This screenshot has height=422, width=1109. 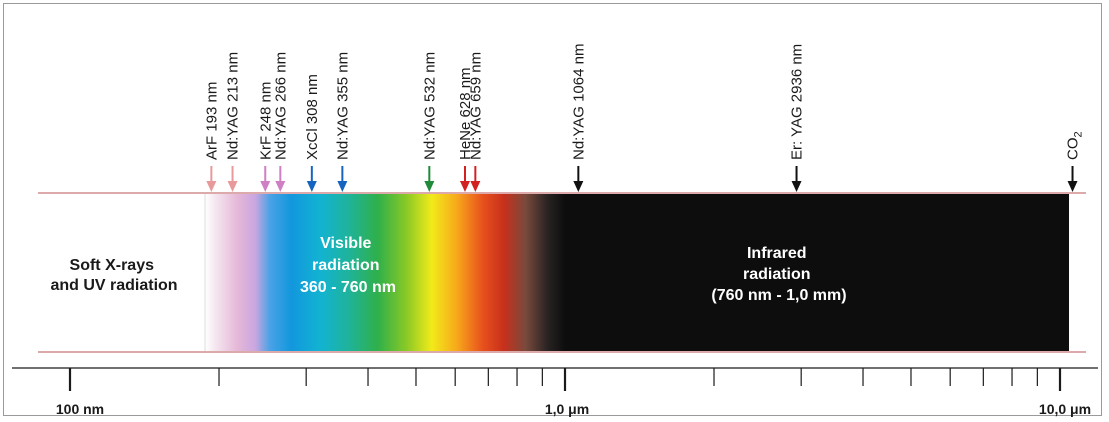 What do you see at coordinates (1075, 161) in the screenshot?
I see `laser-marker: CO2` at bounding box center [1075, 161].